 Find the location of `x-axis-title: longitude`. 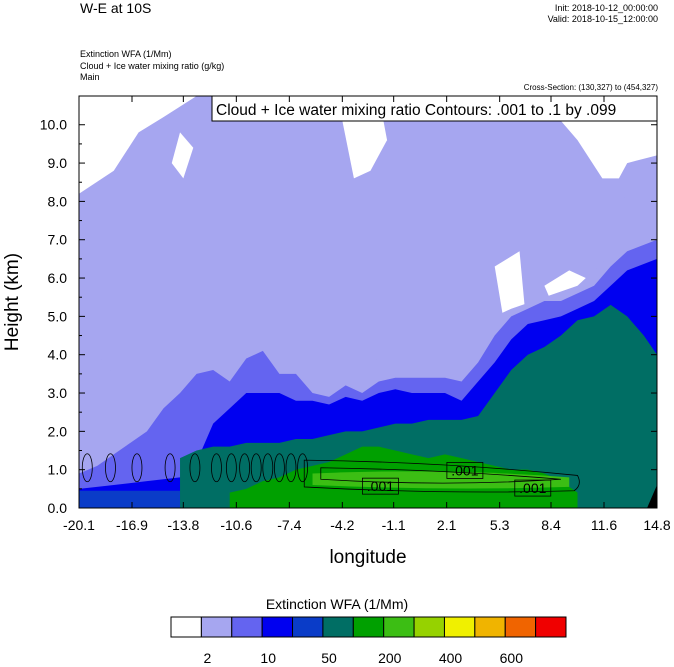

x-axis-title: longitude is located at coordinates (367, 557).